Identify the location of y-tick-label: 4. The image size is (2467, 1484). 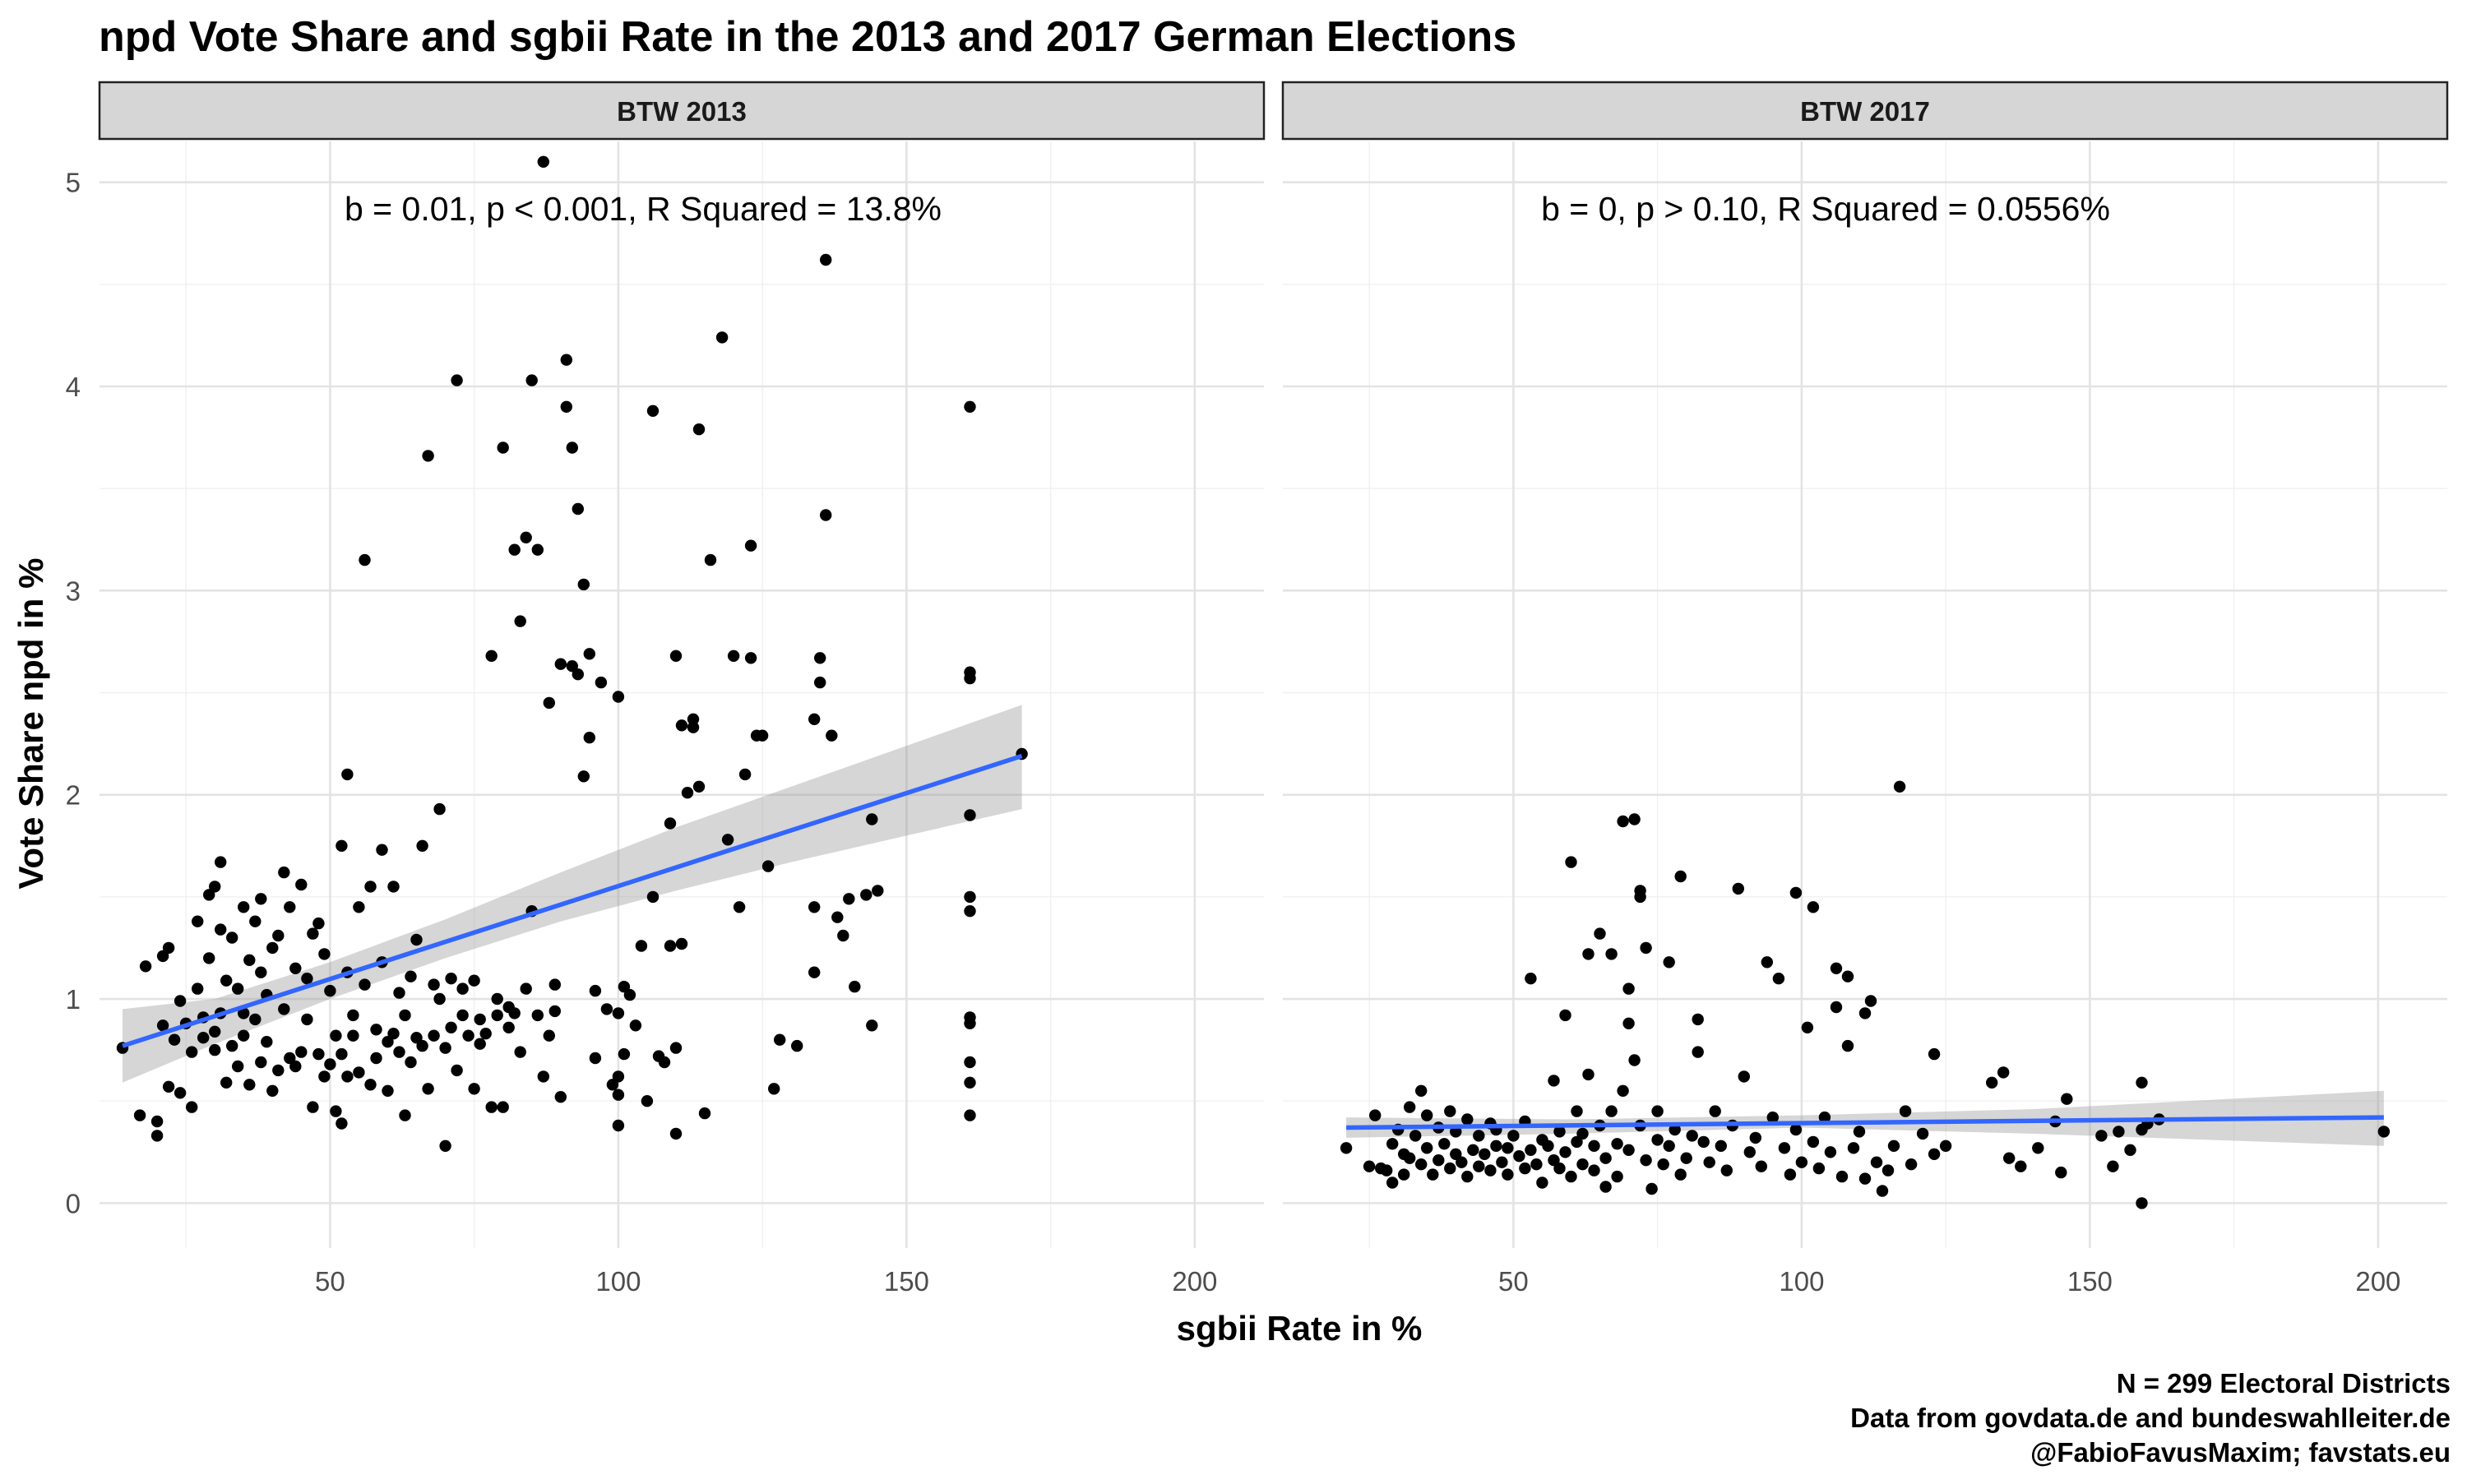
(74, 387).